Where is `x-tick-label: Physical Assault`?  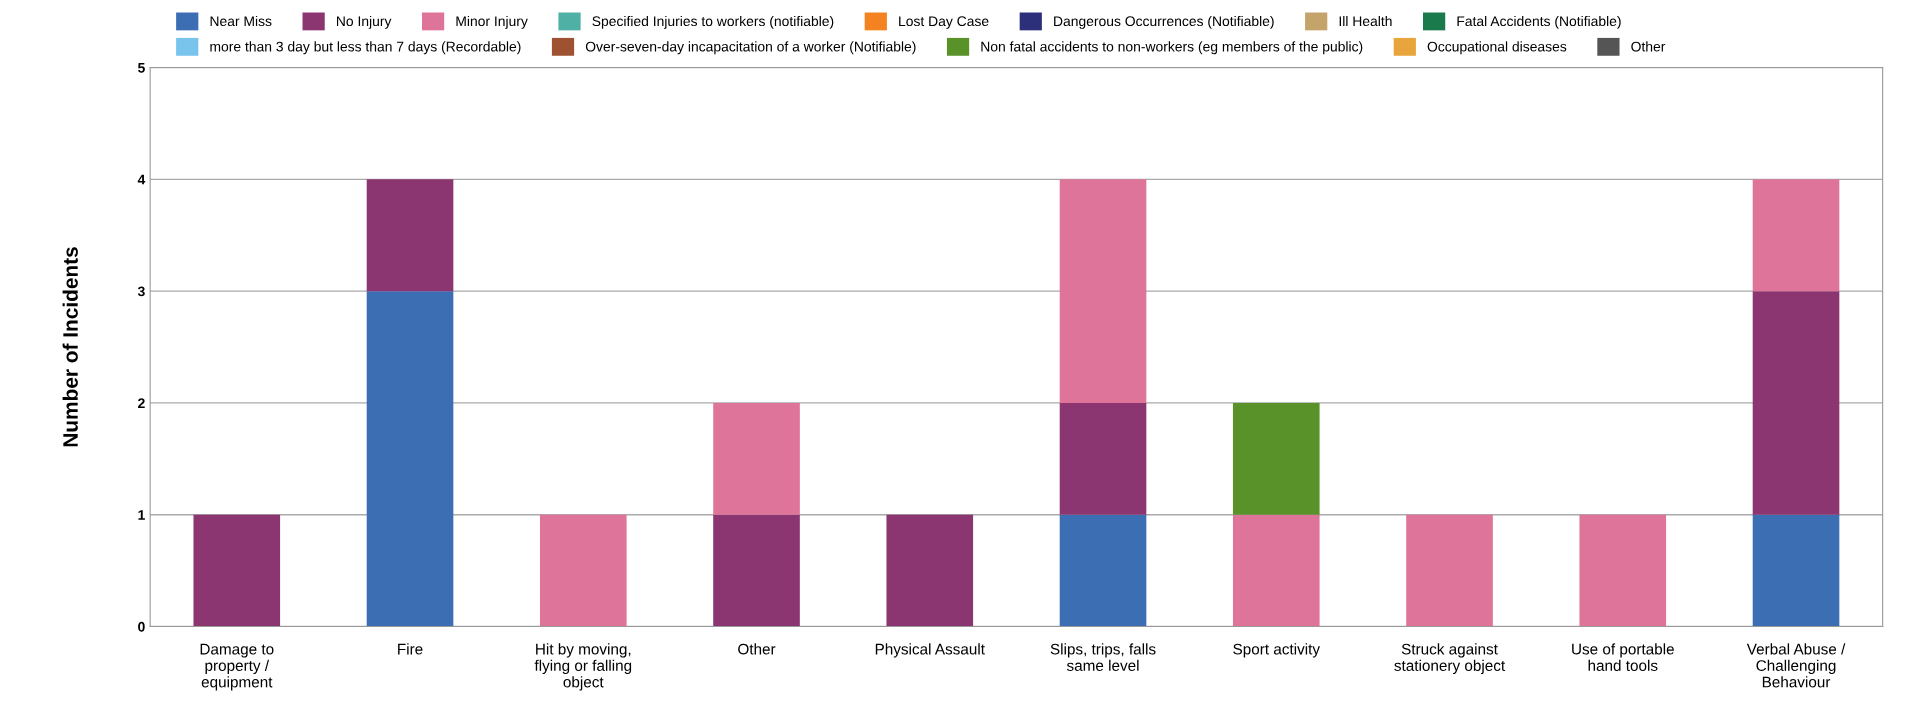
x-tick-label: Physical Assault is located at coordinates (930, 650).